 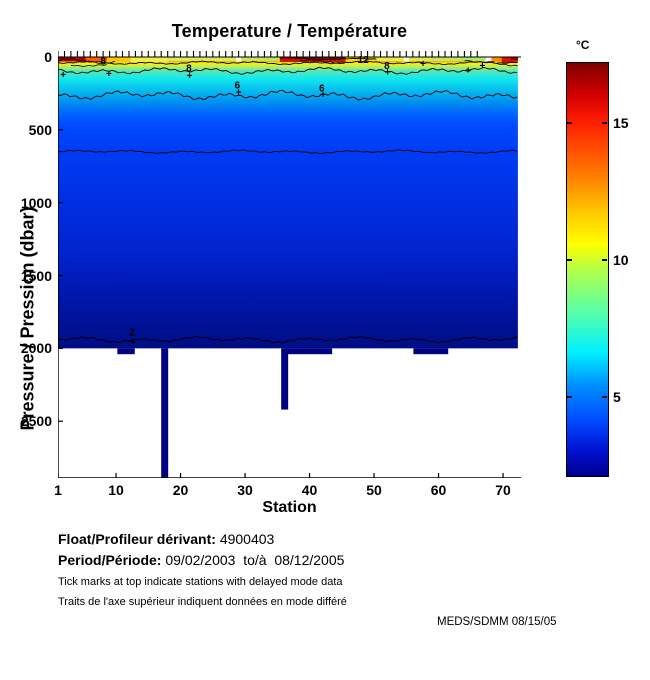 What do you see at coordinates (180, 490) in the screenshot?
I see `x-tick-label: 20` at bounding box center [180, 490].